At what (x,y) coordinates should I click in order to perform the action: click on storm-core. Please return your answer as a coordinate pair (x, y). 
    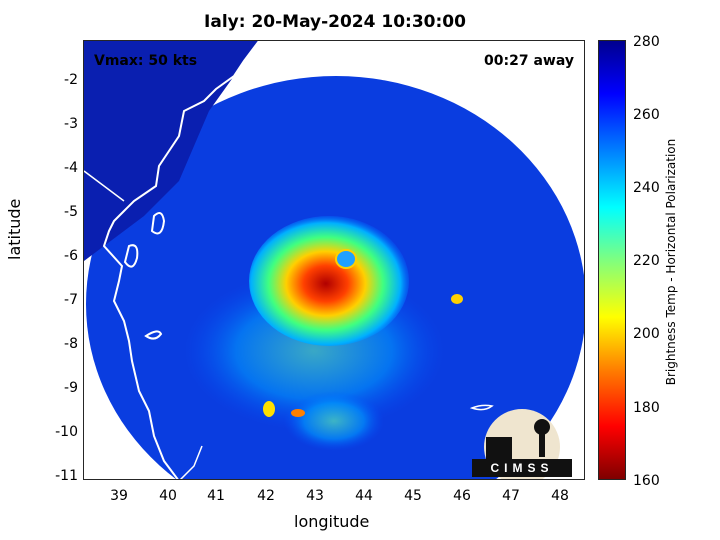
    Looking at the image, I should click on (329, 281).